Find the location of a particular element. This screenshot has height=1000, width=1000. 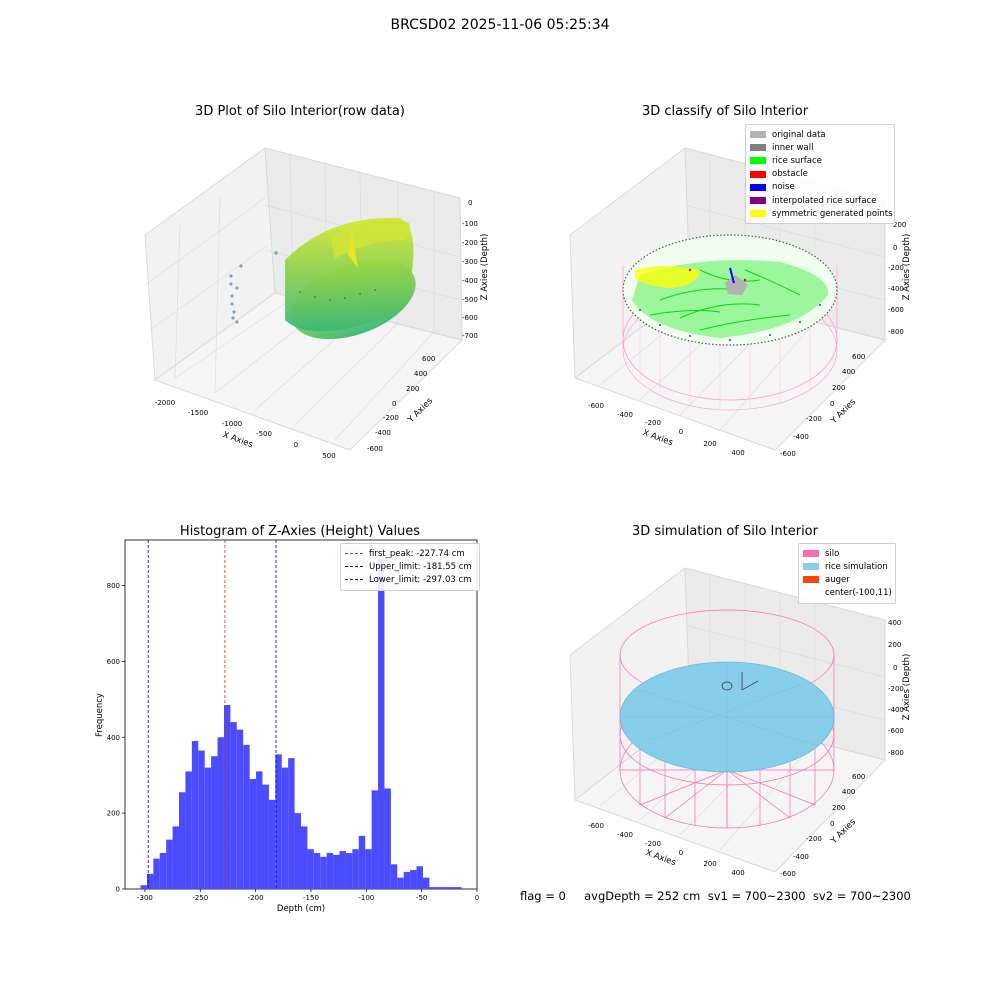

raw-ztick: -100 is located at coordinates (470, 224).